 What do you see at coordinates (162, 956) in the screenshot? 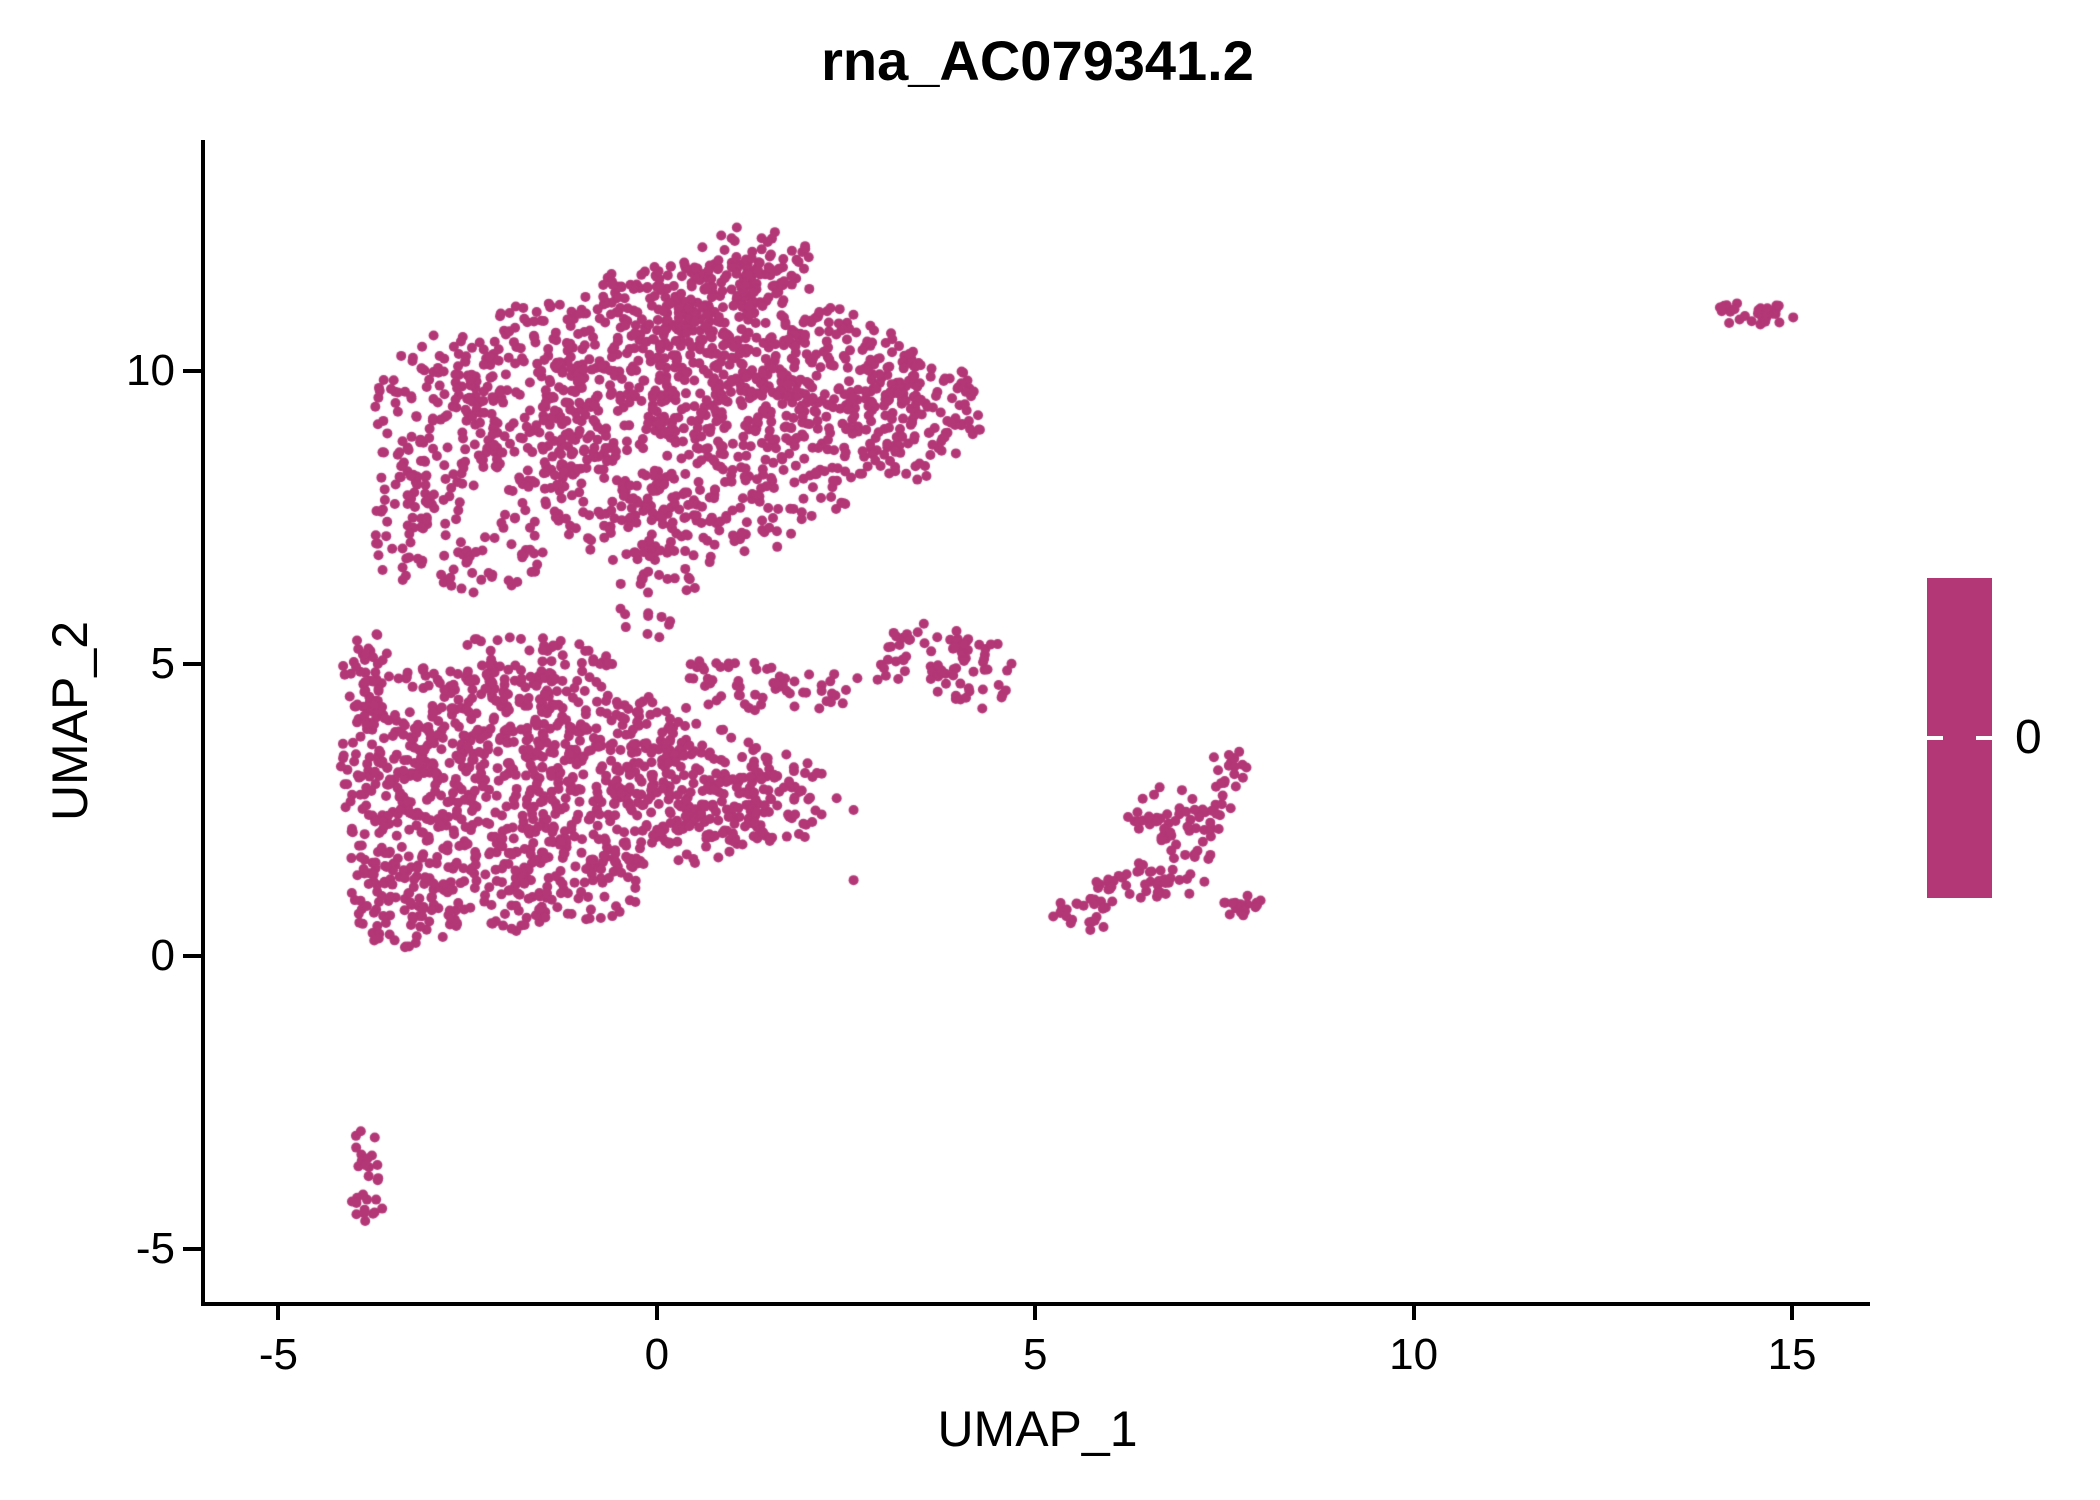
I see `y-tick-label: 0` at bounding box center [162, 956].